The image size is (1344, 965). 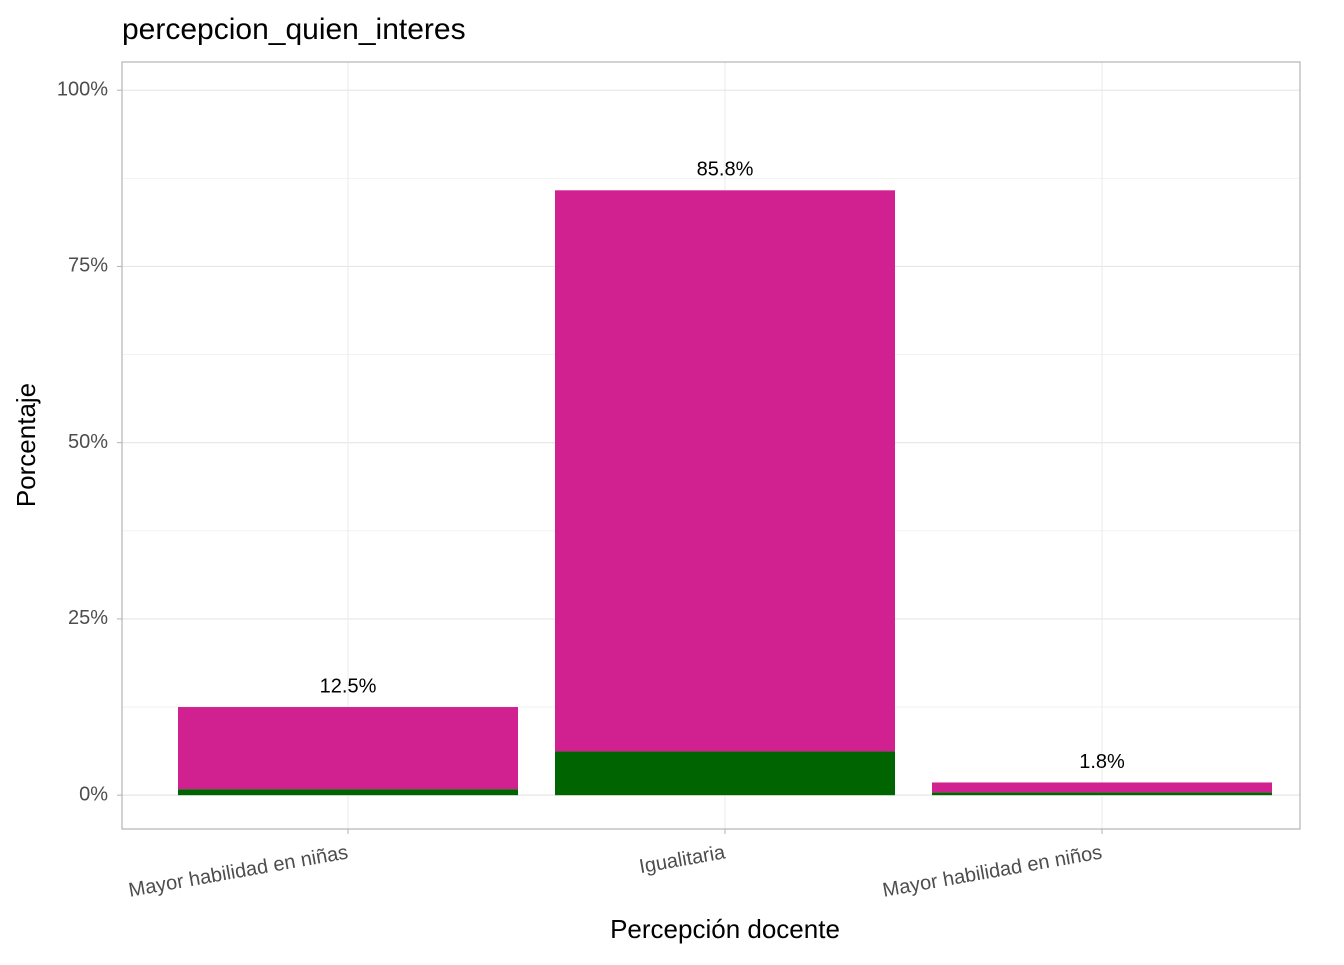 I want to click on x-tick-label: Mayor habilidad en niños, so click(x=992, y=871).